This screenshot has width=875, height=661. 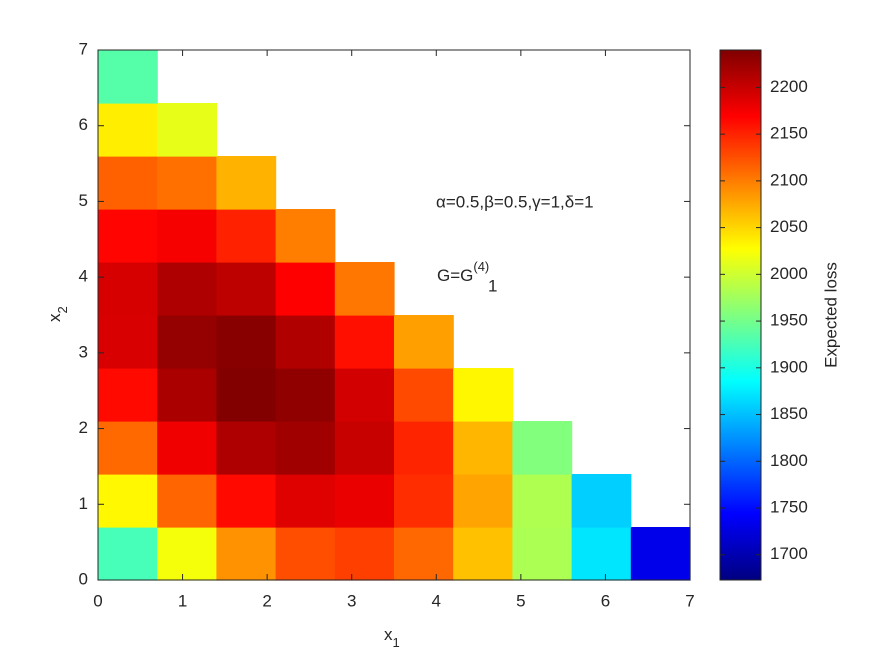 What do you see at coordinates (83, 48) in the screenshot?
I see `y-tick-label: 7` at bounding box center [83, 48].